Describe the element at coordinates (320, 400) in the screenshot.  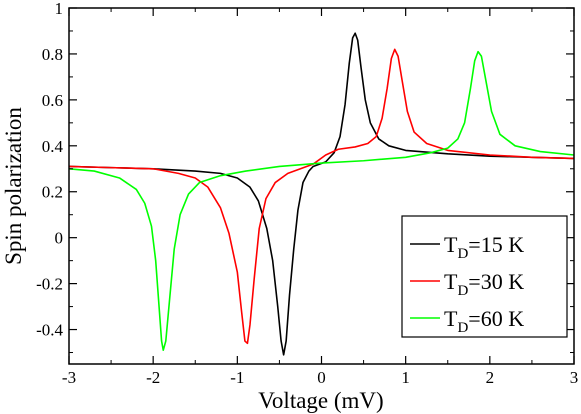
I see `x-axis-label: Voltage (mV)` at that location.